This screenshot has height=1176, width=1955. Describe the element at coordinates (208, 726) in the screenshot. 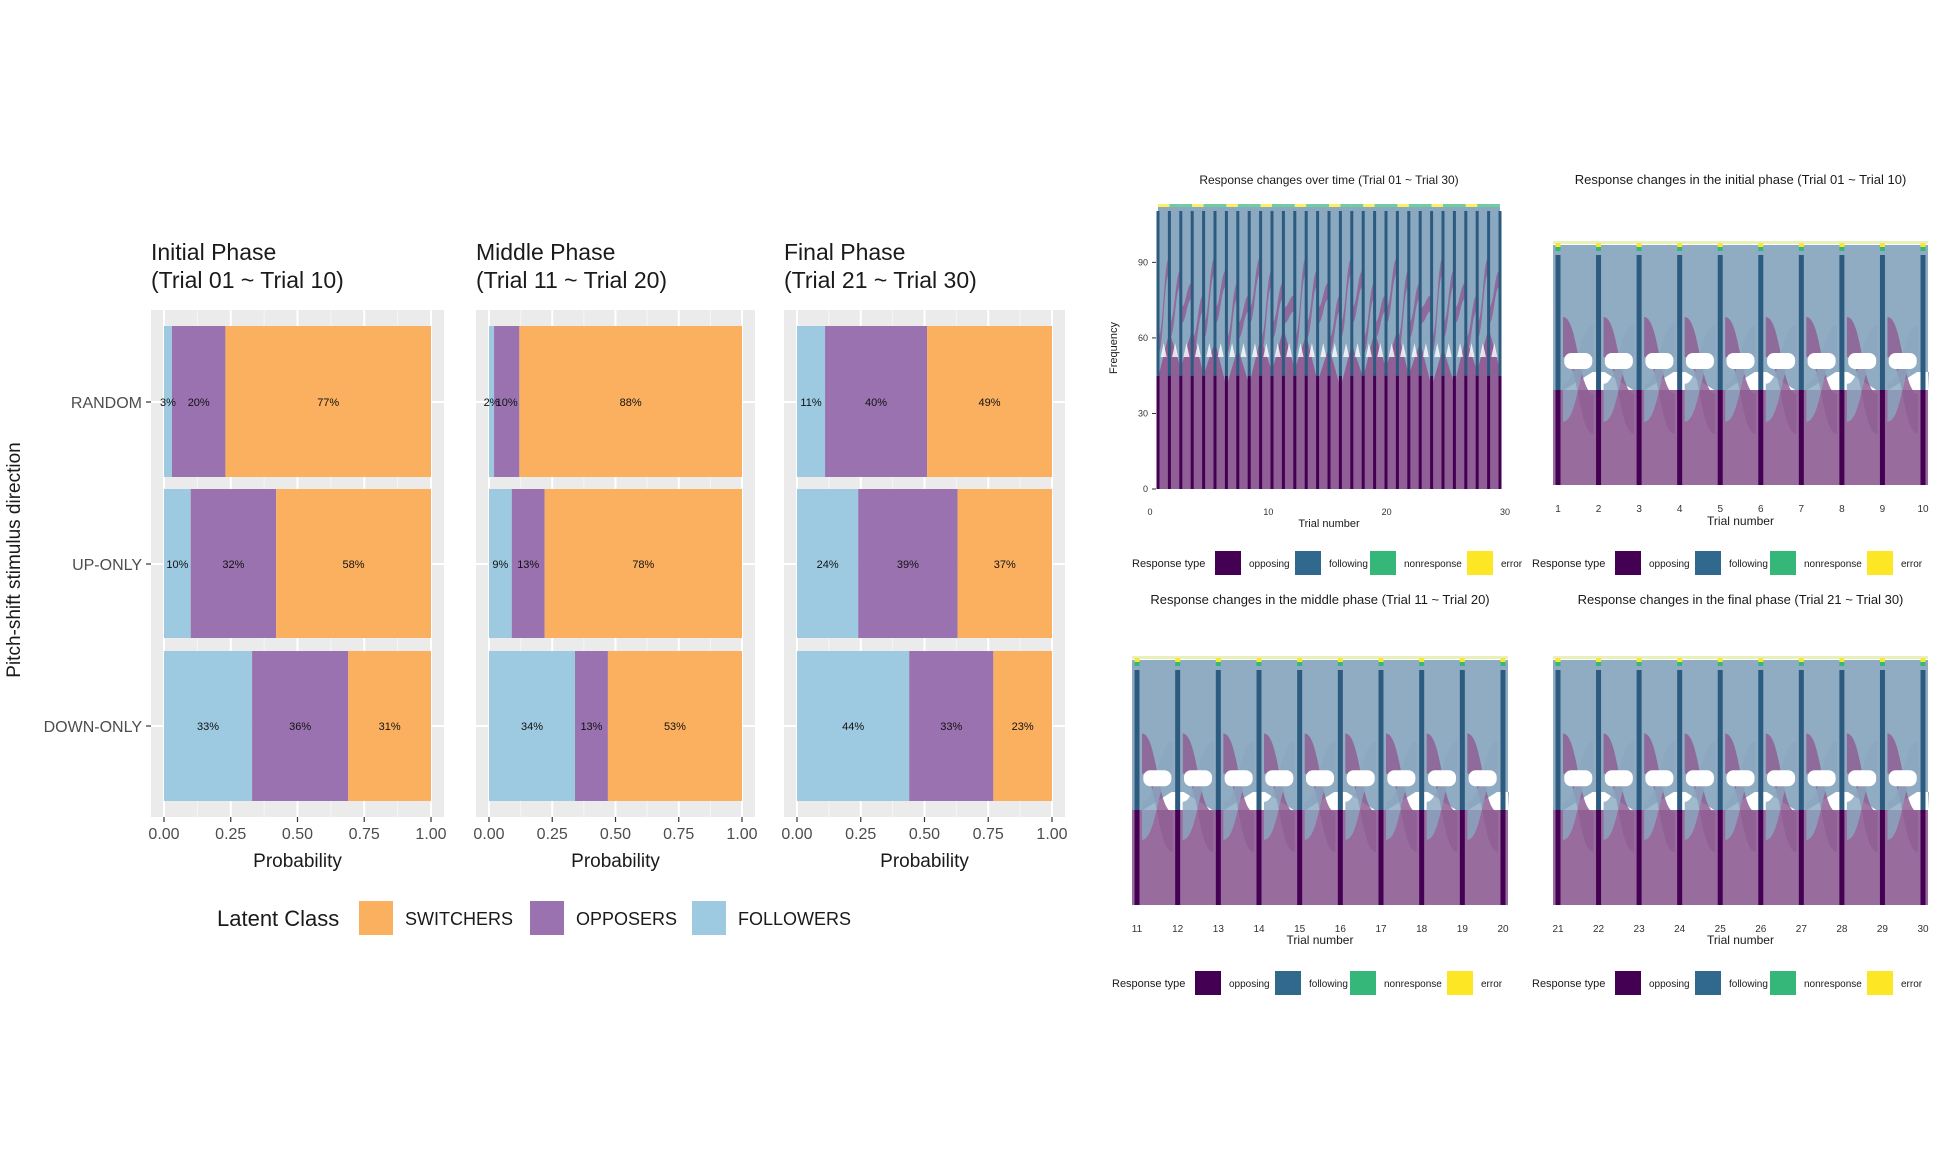

I see `bar-followers-down-only` at that location.